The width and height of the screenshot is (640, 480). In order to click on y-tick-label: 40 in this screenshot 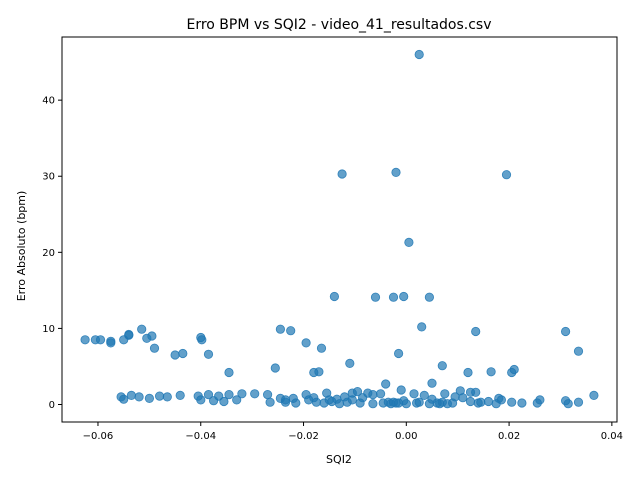, I will do `click(48, 101)`.